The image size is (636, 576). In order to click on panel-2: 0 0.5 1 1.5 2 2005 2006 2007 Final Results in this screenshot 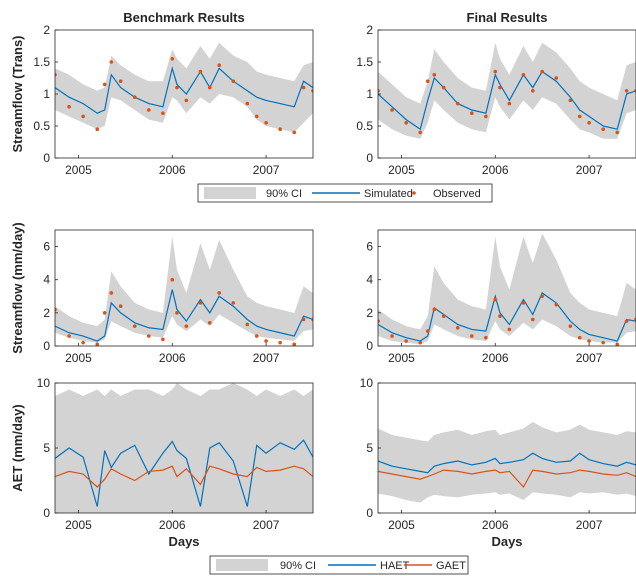, I will do `click(496, 93)`.